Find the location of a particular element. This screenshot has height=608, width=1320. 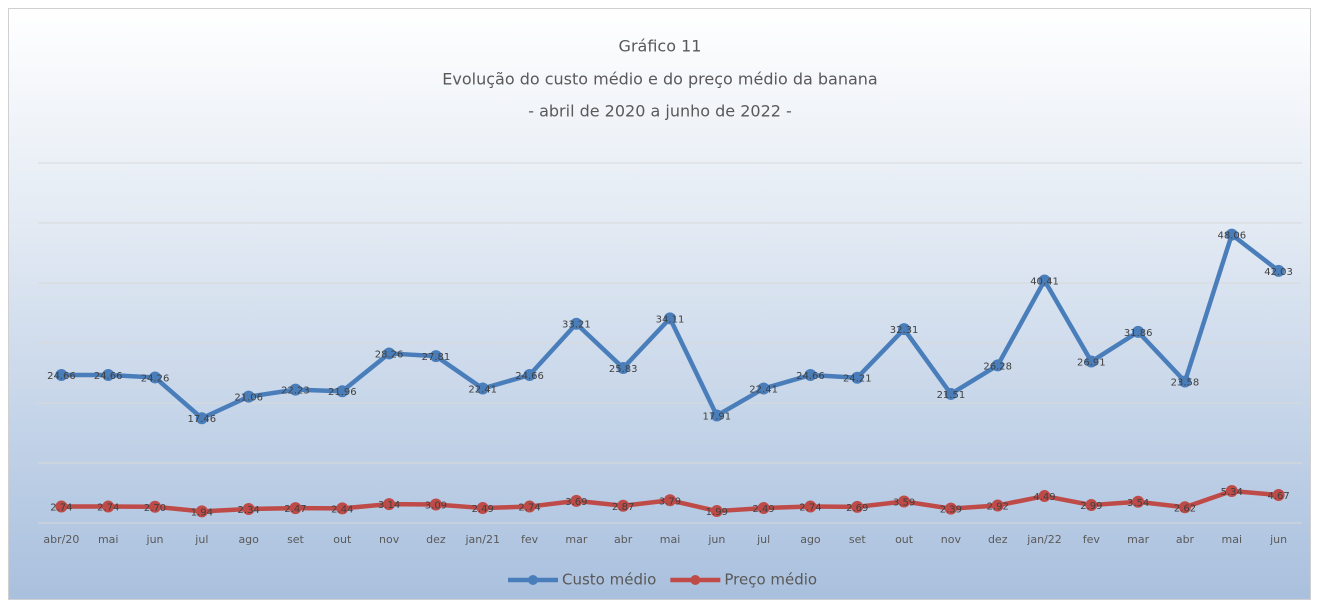

data-label: 1.94 is located at coordinates (202, 512).